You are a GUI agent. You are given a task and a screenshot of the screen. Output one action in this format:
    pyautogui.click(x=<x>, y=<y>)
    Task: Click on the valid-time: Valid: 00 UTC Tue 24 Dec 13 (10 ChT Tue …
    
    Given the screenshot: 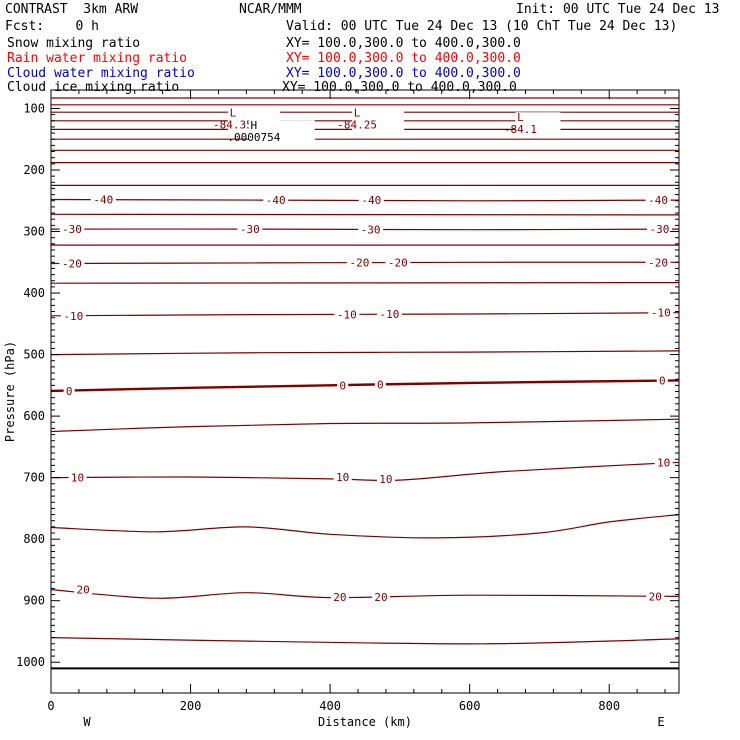 What is the action you would take?
    pyautogui.click(x=482, y=26)
    